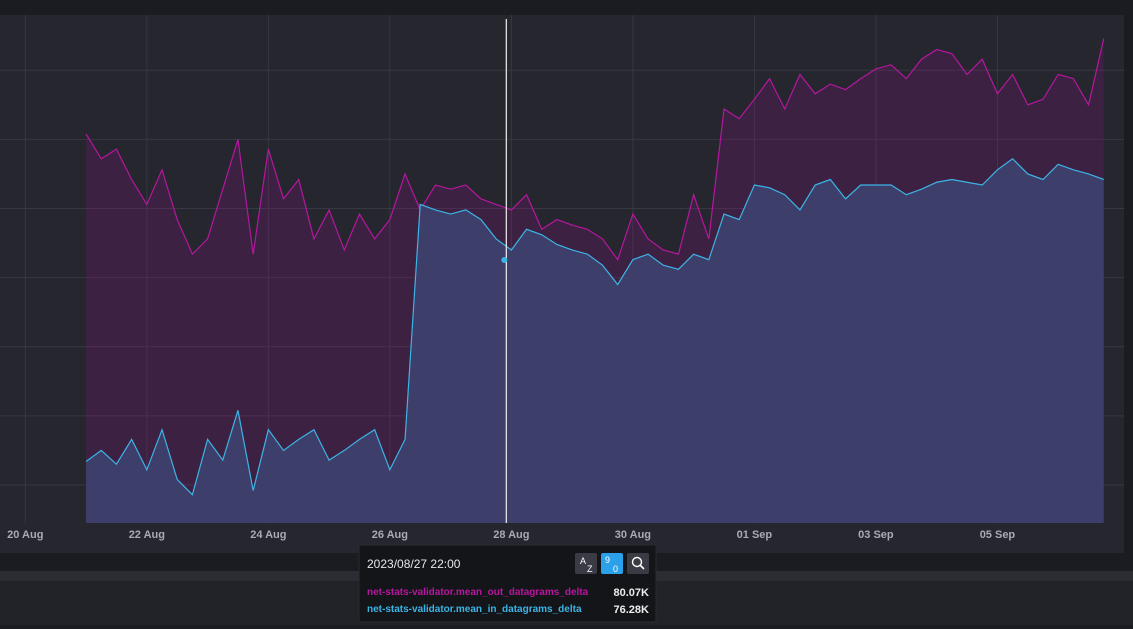 Image resolution: width=1133 pixels, height=629 pixels. I want to click on x-tick-label: 28 Aug, so click(511, 535).